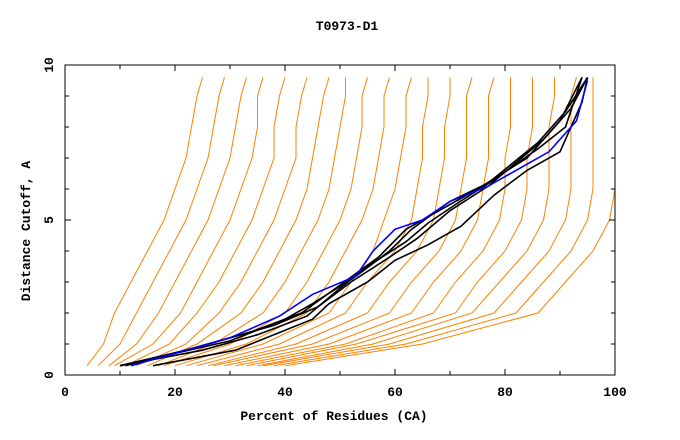  Describe the element at coordinates (333, 416) in the screenshot. I see `x-axis-label: Percent of Residues (CA)` at that location.